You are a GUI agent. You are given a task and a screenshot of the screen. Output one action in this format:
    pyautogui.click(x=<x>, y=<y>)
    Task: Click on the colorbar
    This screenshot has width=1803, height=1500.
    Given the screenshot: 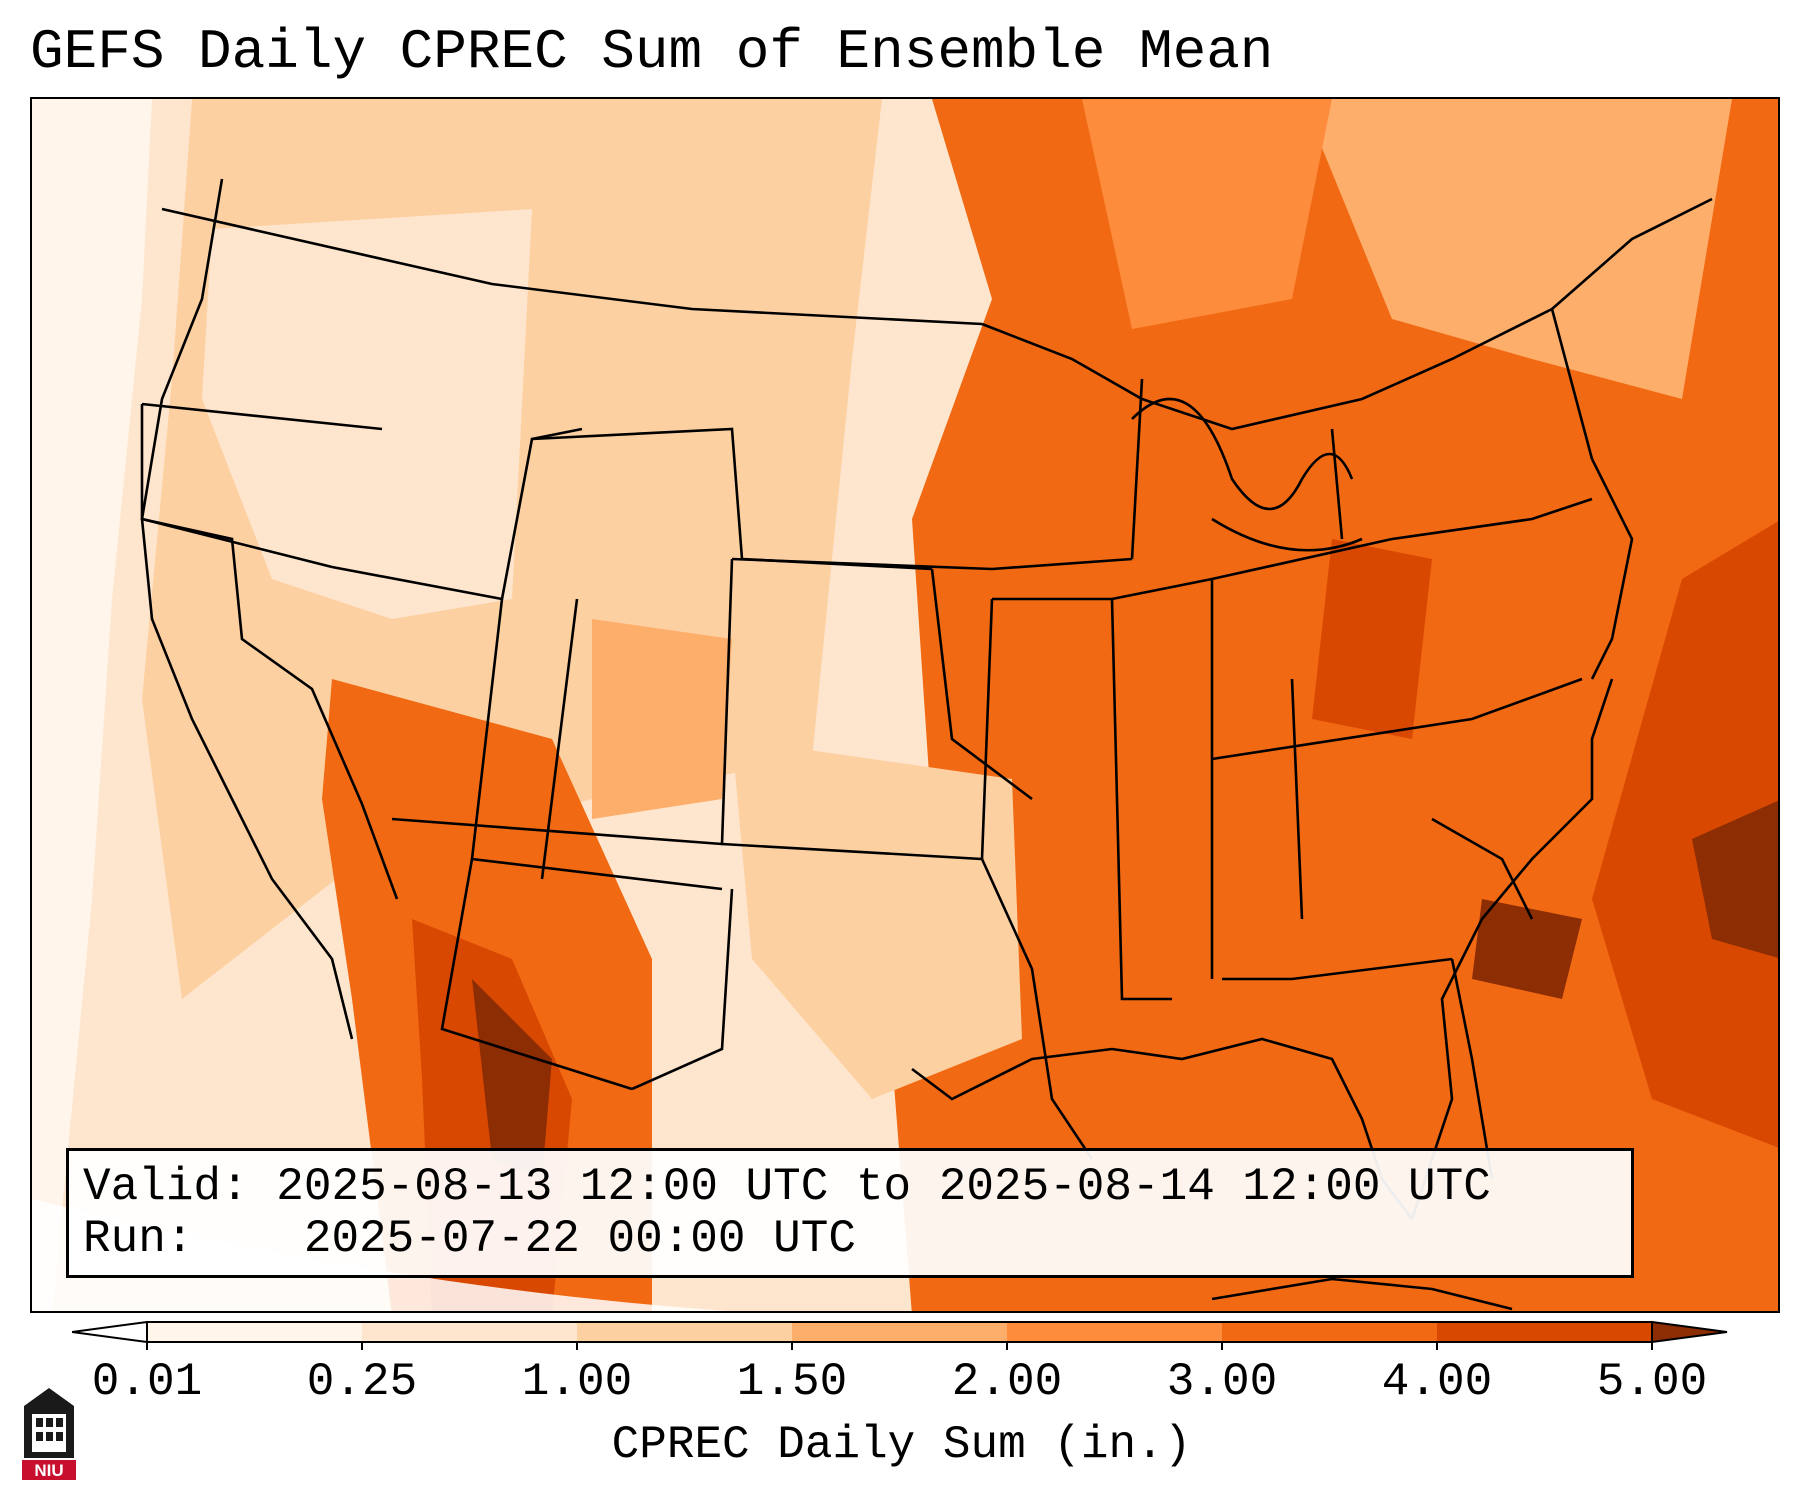 What is the action you would take?
    pyautogui.click(x=900, y=1335)
    